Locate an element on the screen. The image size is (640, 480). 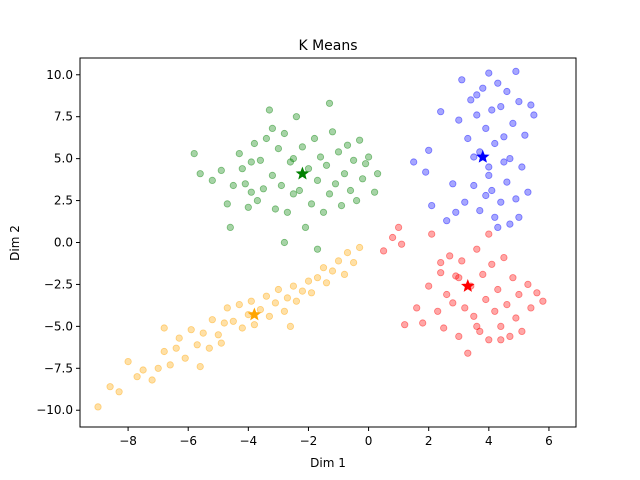
cluster-blue-center-star is located at coordinates (483, 156).